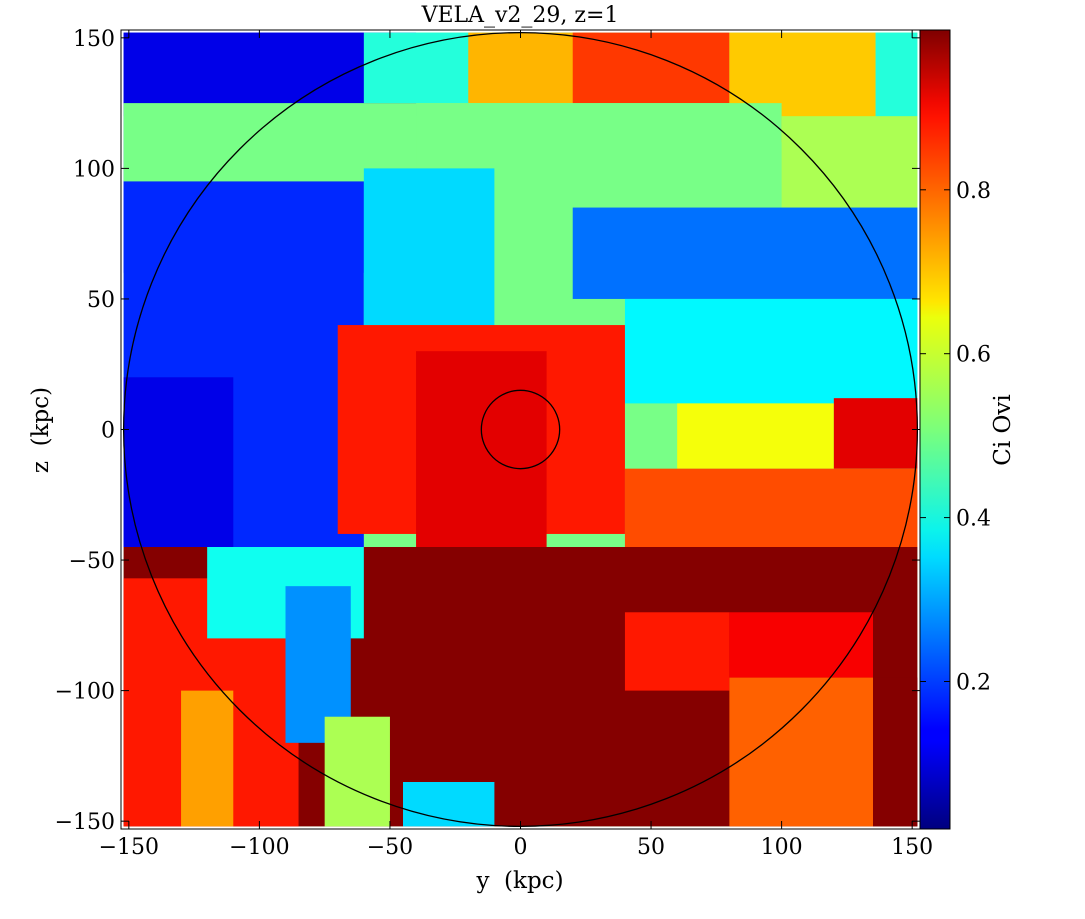 This screenshot has width=1085, height=919. I want to click on x-tick-label: 150, so click(912, 847).